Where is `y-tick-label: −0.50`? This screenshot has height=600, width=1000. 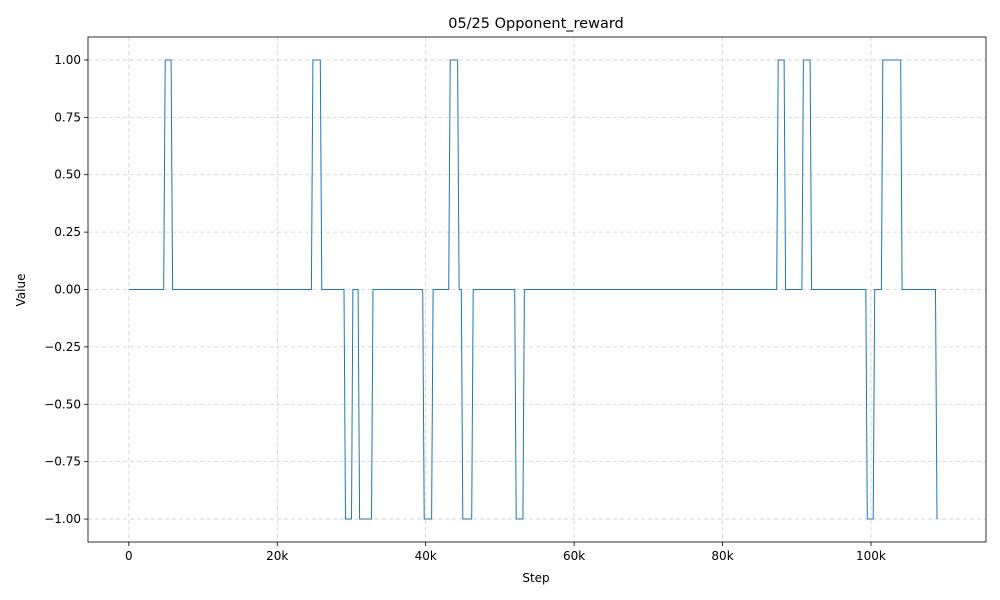 y-tick-label: −0.50 is located at coordinates (62, 404).